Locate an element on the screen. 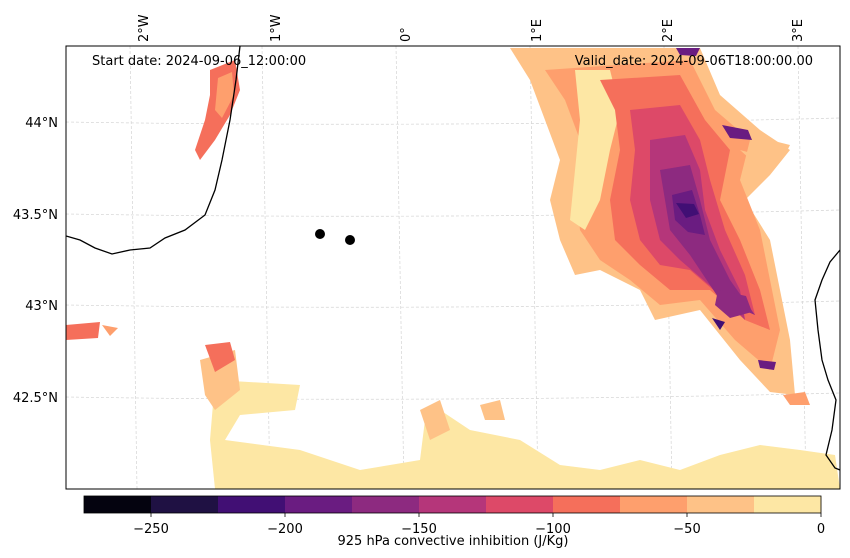 This screenshot has height=558, width=850. cin-field-west is located at coordinates (153, 200).